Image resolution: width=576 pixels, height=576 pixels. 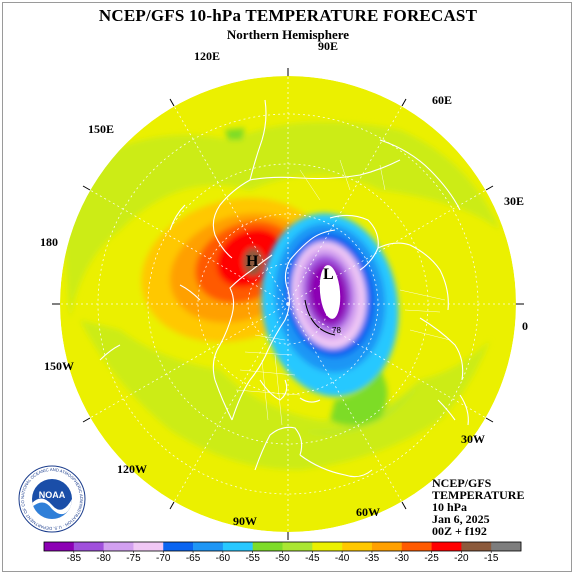 What do you see at coordinates (49, 242) in the screenshot?
I see `lon-label-180: 180` at bounding box center [49, 242].